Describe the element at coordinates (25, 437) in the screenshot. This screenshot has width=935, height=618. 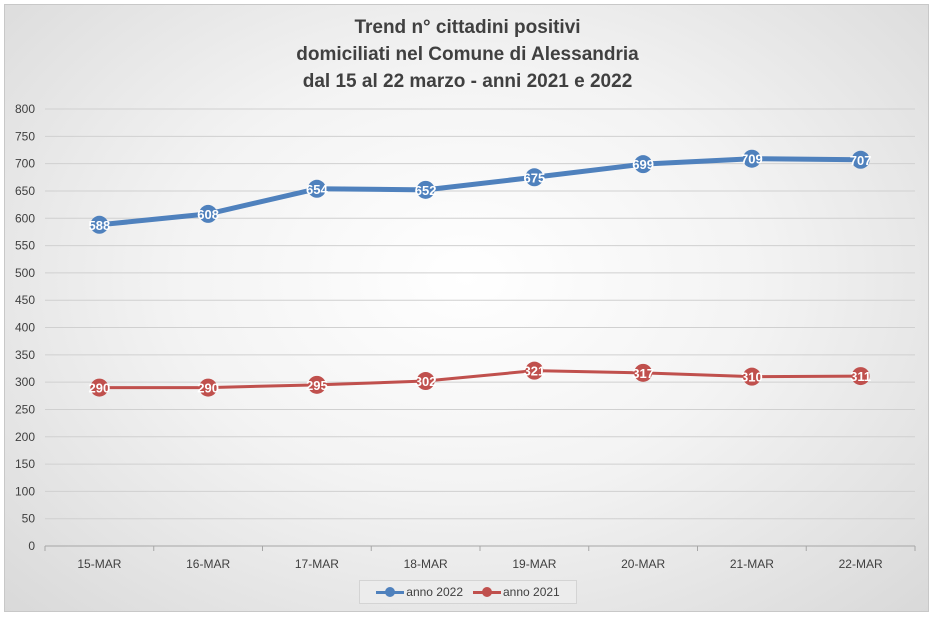
I see `y-tick-label: 200` at that location.